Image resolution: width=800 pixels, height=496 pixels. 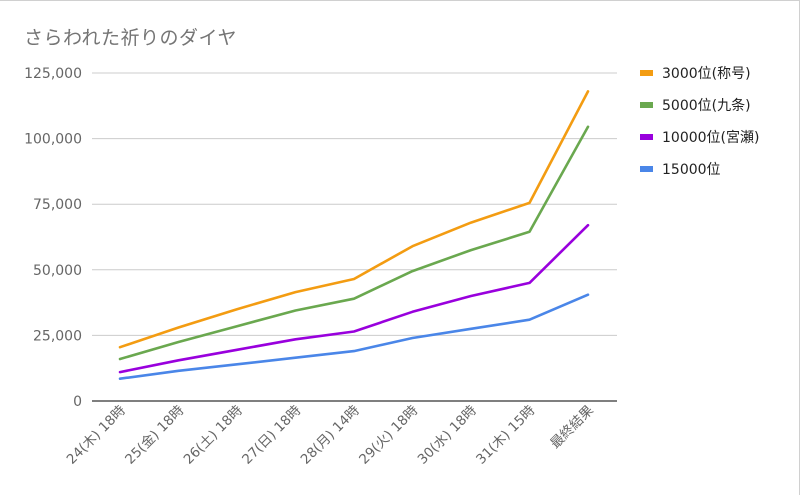 What do you see at coordinates (214, 435) in the screenshot?
I see `x-tick-label: 26(土) 18時` at bounding box center [214, 435].